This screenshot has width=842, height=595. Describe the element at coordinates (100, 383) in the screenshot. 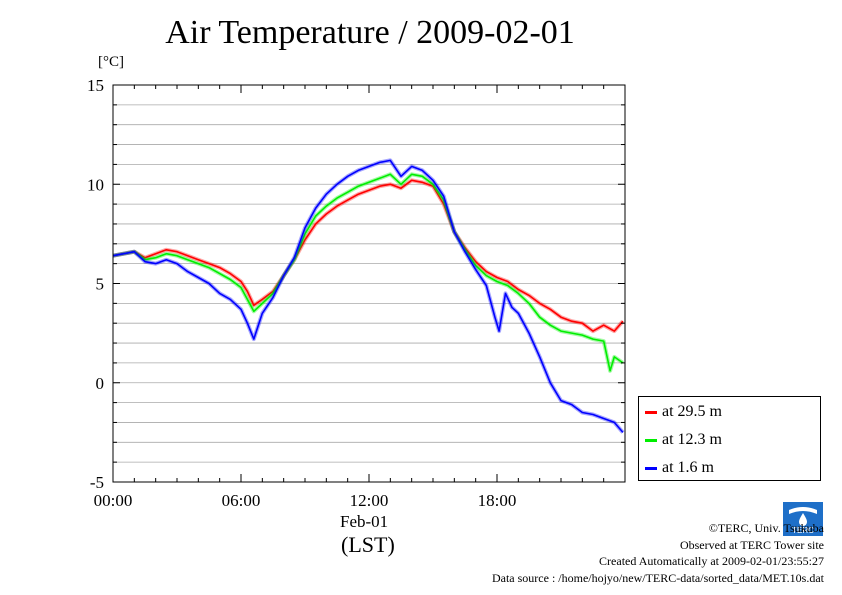

I see `y-tick-label: 0` at that location.